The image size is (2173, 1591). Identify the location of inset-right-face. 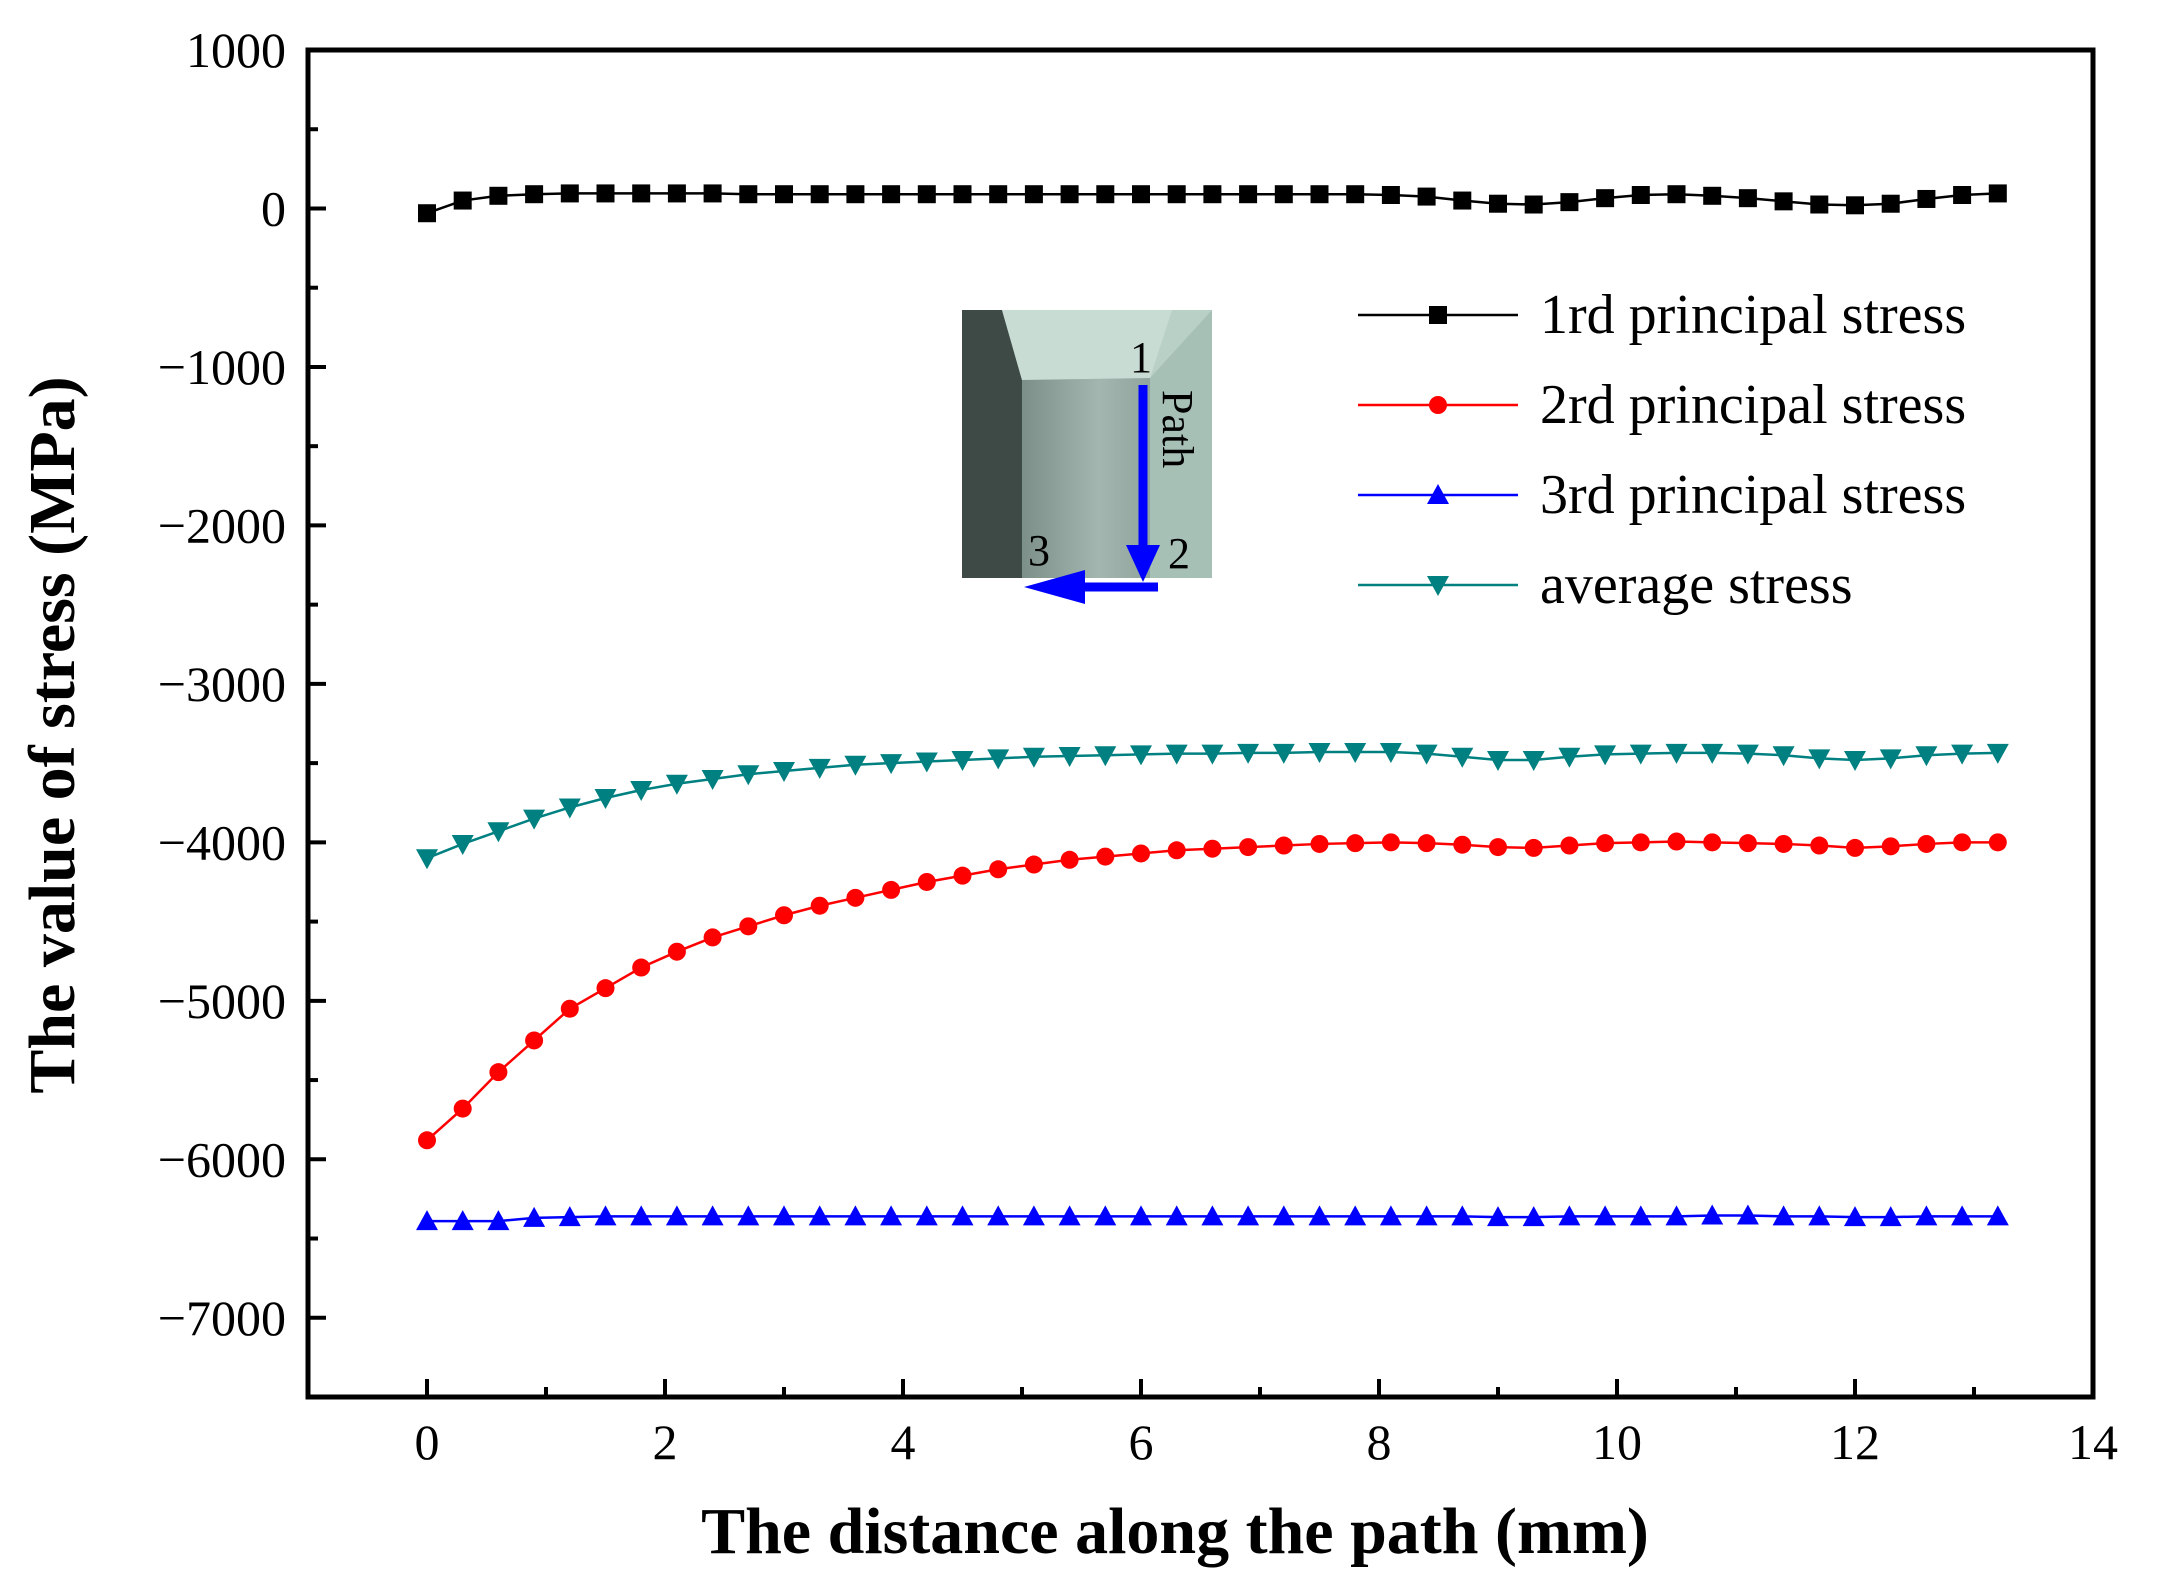
(1181, 444).